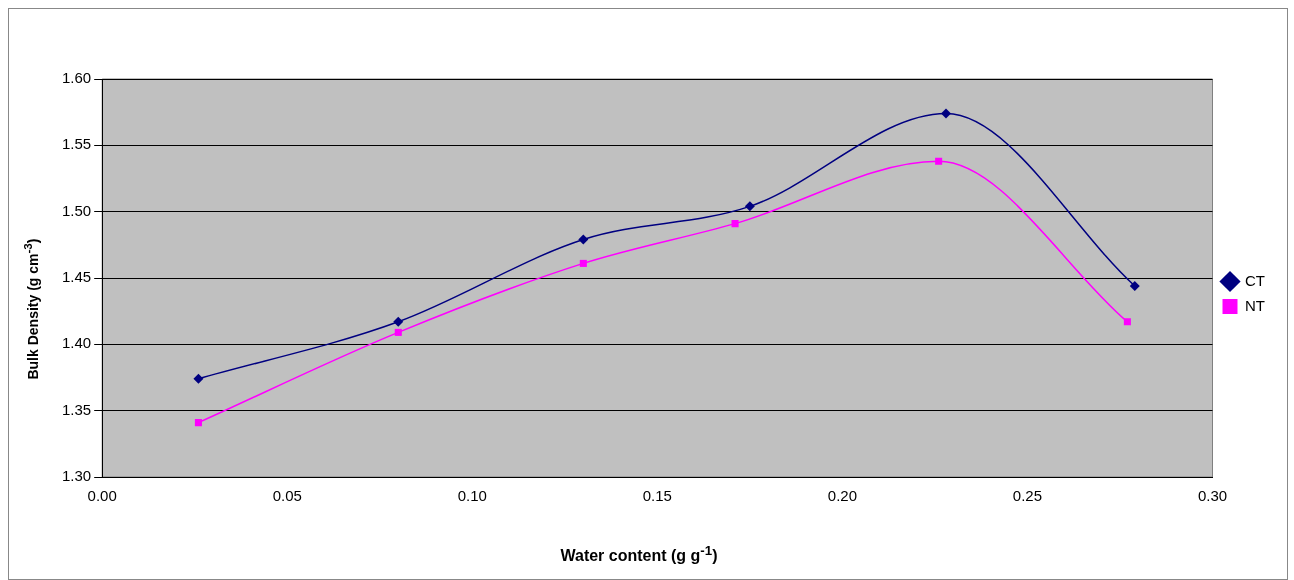  What do you see at coordinates (287, 496) in the screenshot?
I see `x-tick-label: 0.05` at bounding box center [287, 496].